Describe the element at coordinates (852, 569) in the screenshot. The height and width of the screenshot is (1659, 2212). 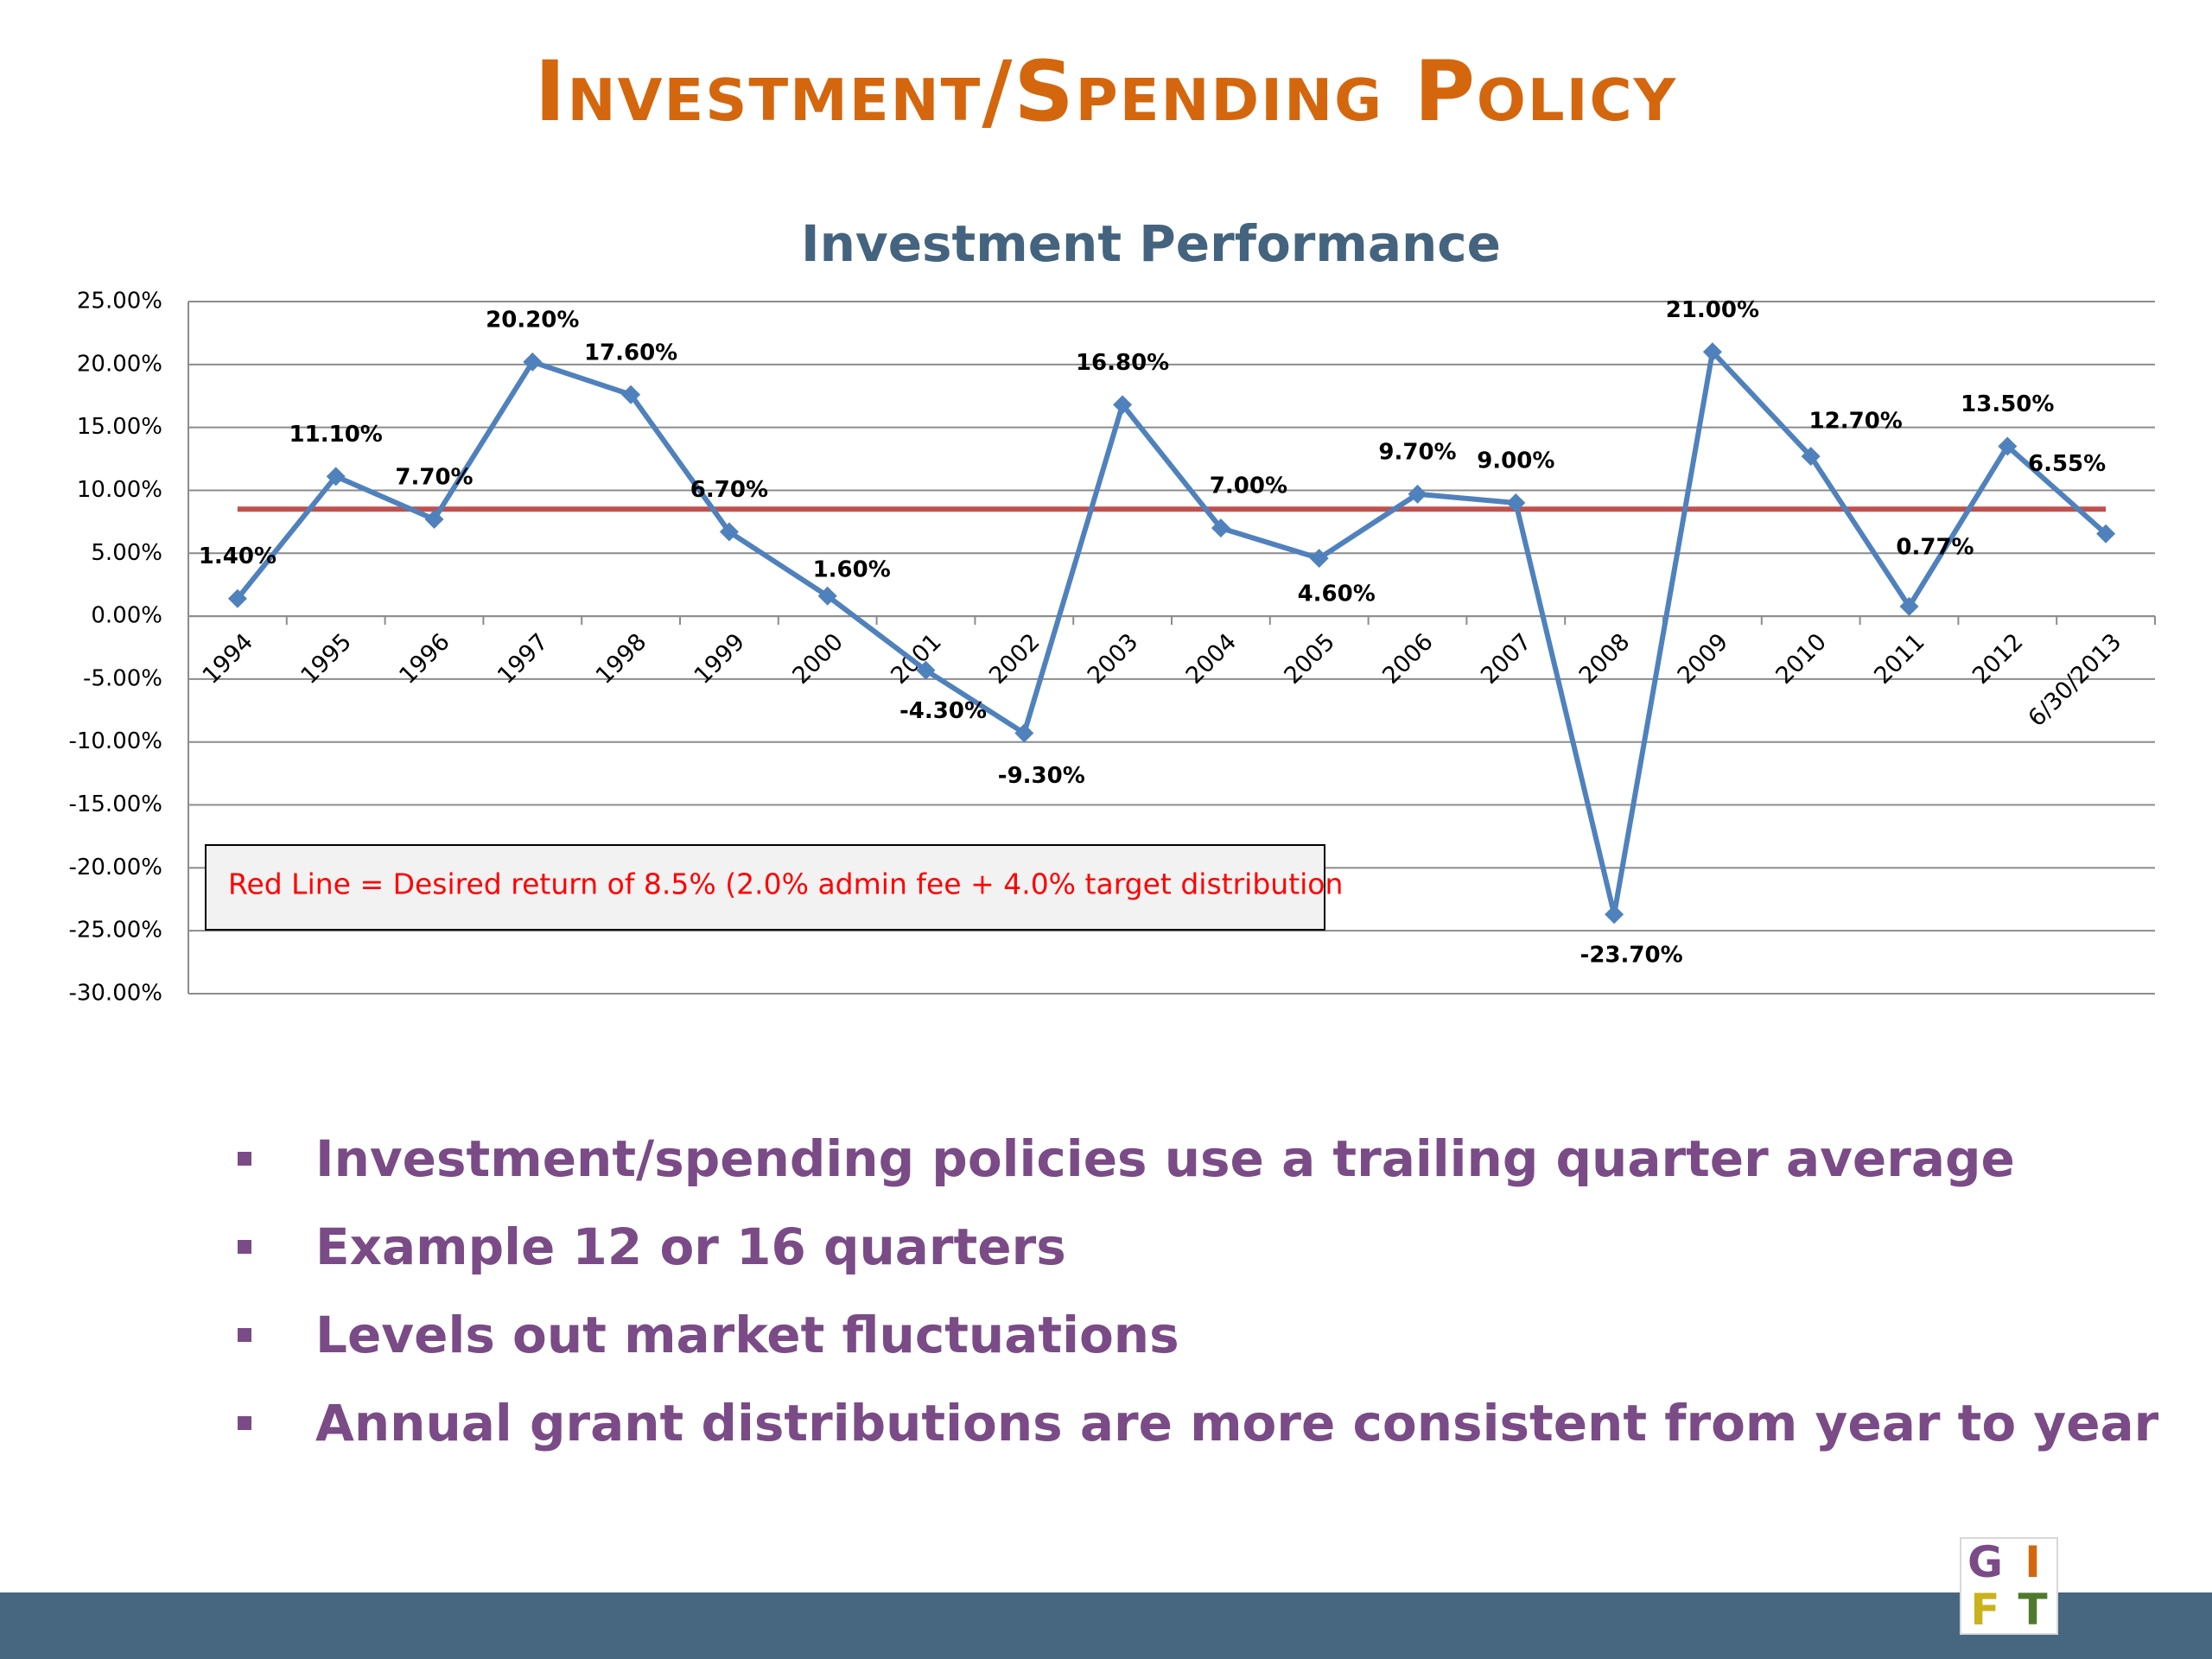
I see `data-label: 1.60%` at that location.